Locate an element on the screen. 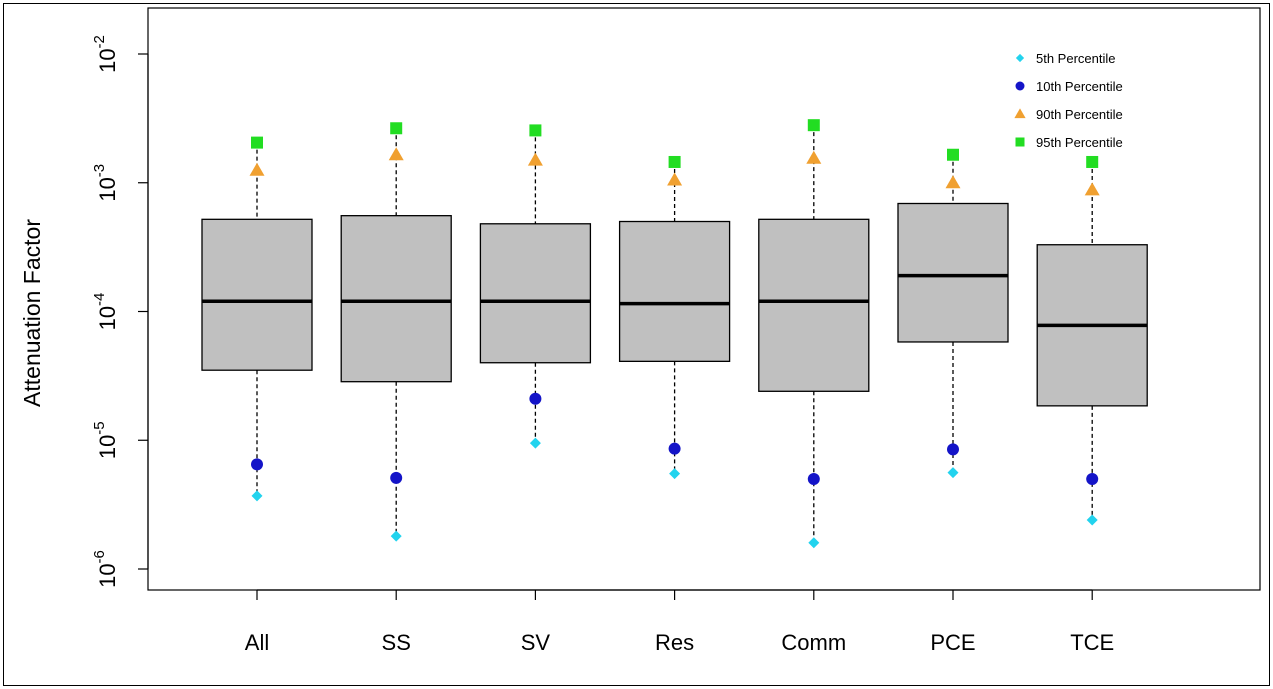 The image size is (1273, 689). box-res is located at coordinates (674, 317).